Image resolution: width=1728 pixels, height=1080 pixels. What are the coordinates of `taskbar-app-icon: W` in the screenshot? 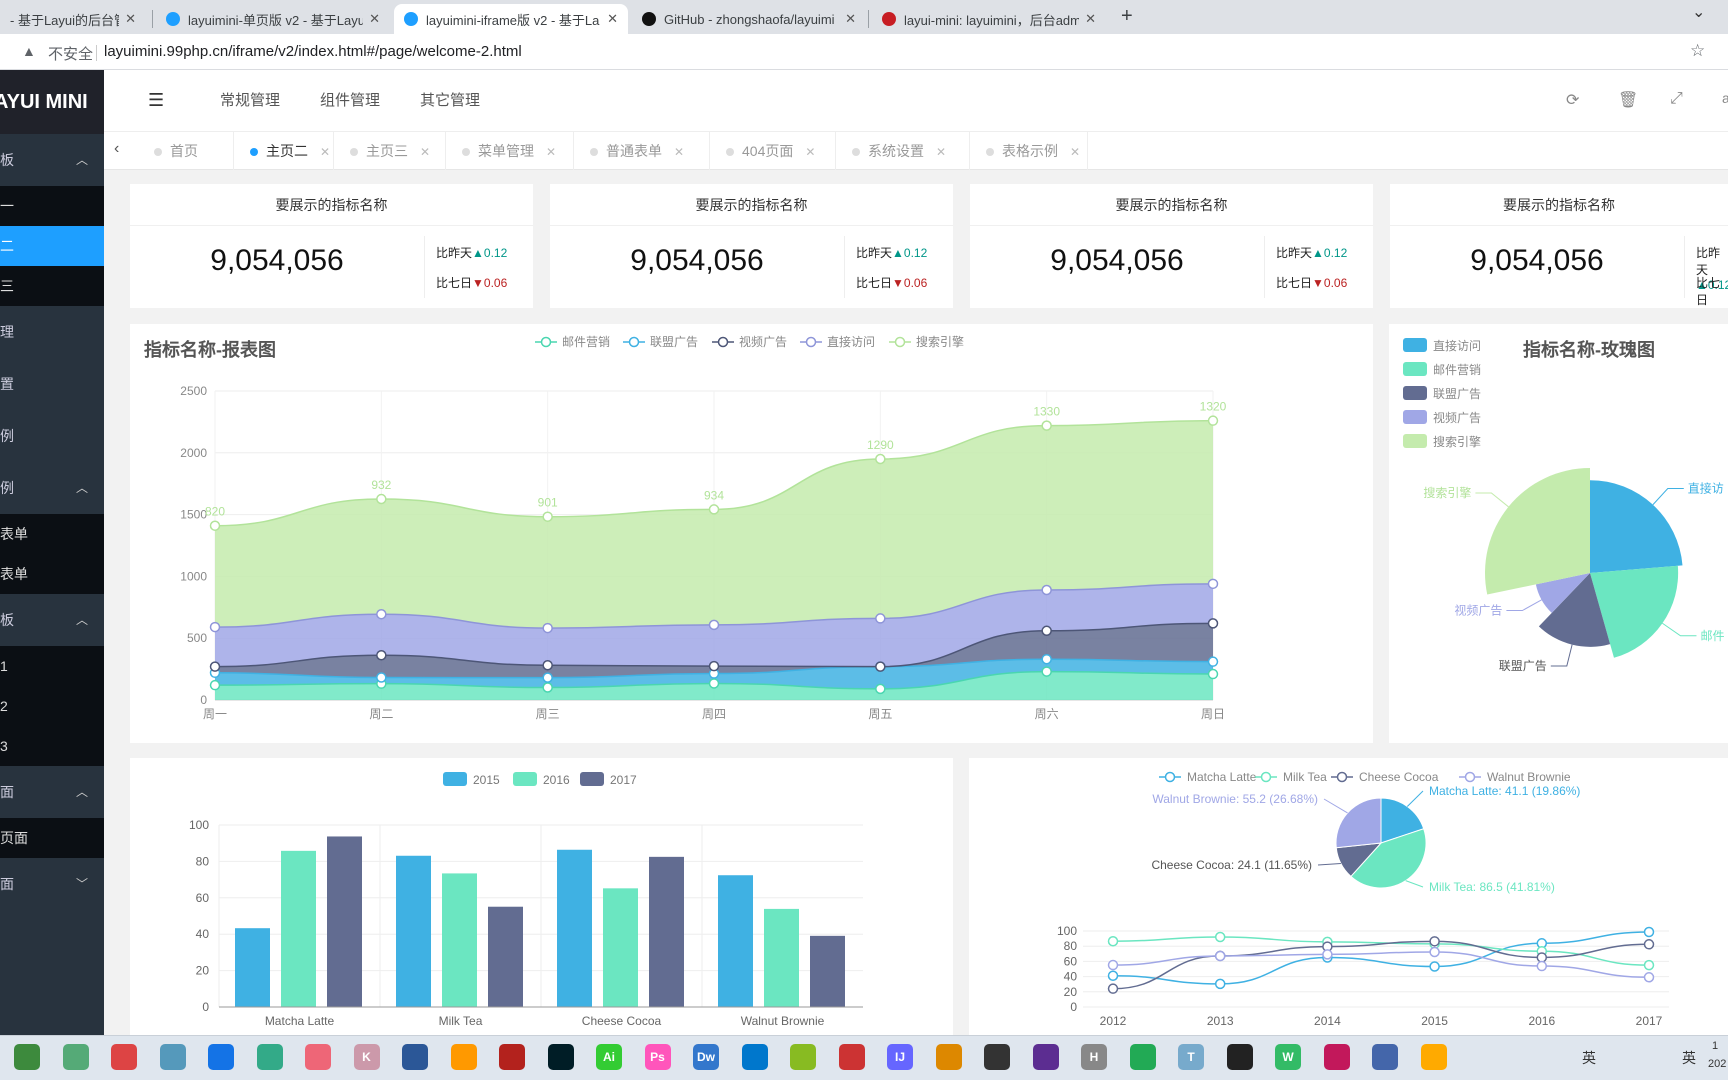 It's located at (1288, 1057).